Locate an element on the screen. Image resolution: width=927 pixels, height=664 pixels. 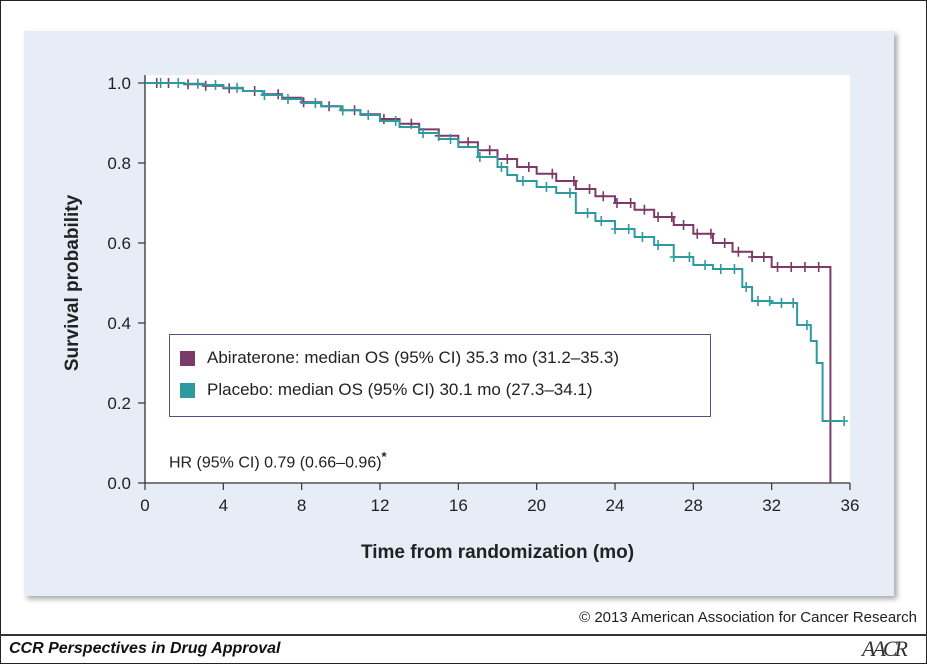
x-tick-label: 16 is located at coordinates (458, 505).